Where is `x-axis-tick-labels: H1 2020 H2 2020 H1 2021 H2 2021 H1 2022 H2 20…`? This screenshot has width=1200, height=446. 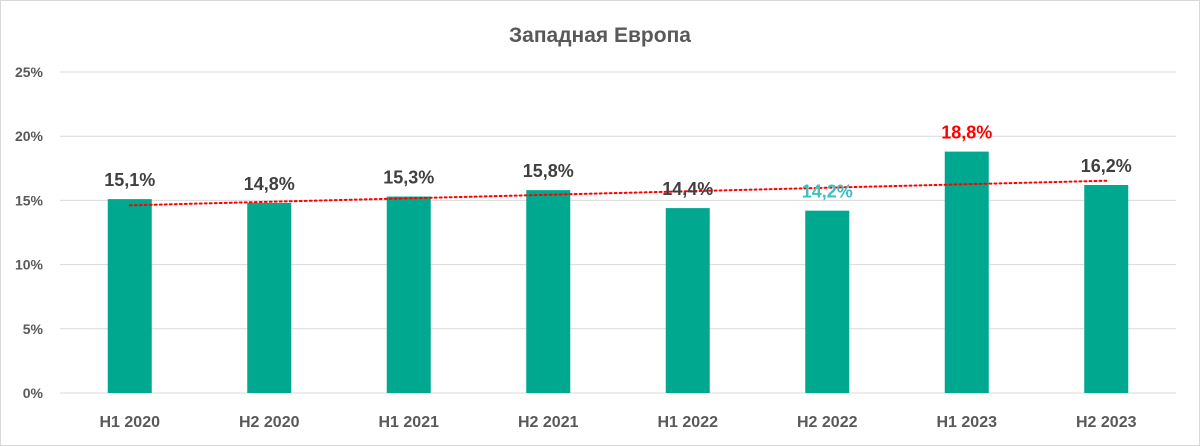 x-axis-tick-labels: H1 2020 H2 2020 H1 2021 H2 2021 H1 2022 H2 20… is located at coordinates (618, 422).